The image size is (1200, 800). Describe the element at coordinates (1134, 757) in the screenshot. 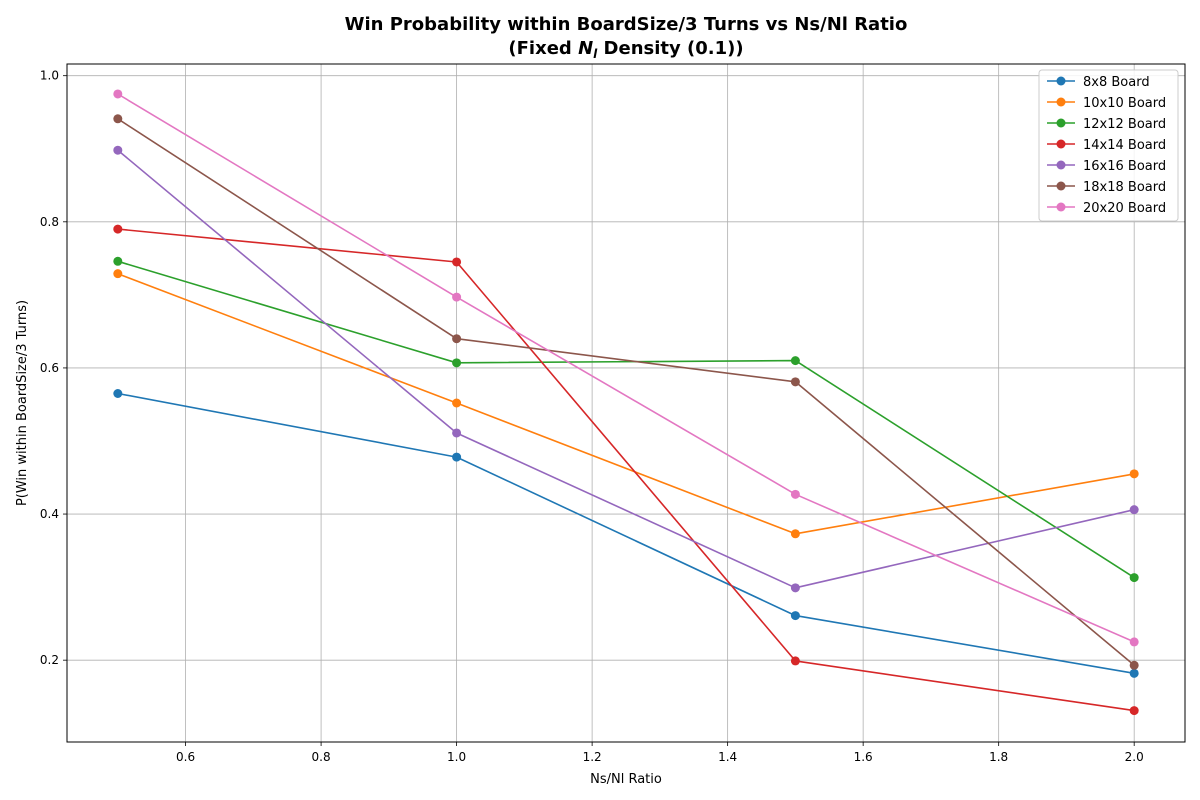

I see `x-tick-label: 2.0` at that location.